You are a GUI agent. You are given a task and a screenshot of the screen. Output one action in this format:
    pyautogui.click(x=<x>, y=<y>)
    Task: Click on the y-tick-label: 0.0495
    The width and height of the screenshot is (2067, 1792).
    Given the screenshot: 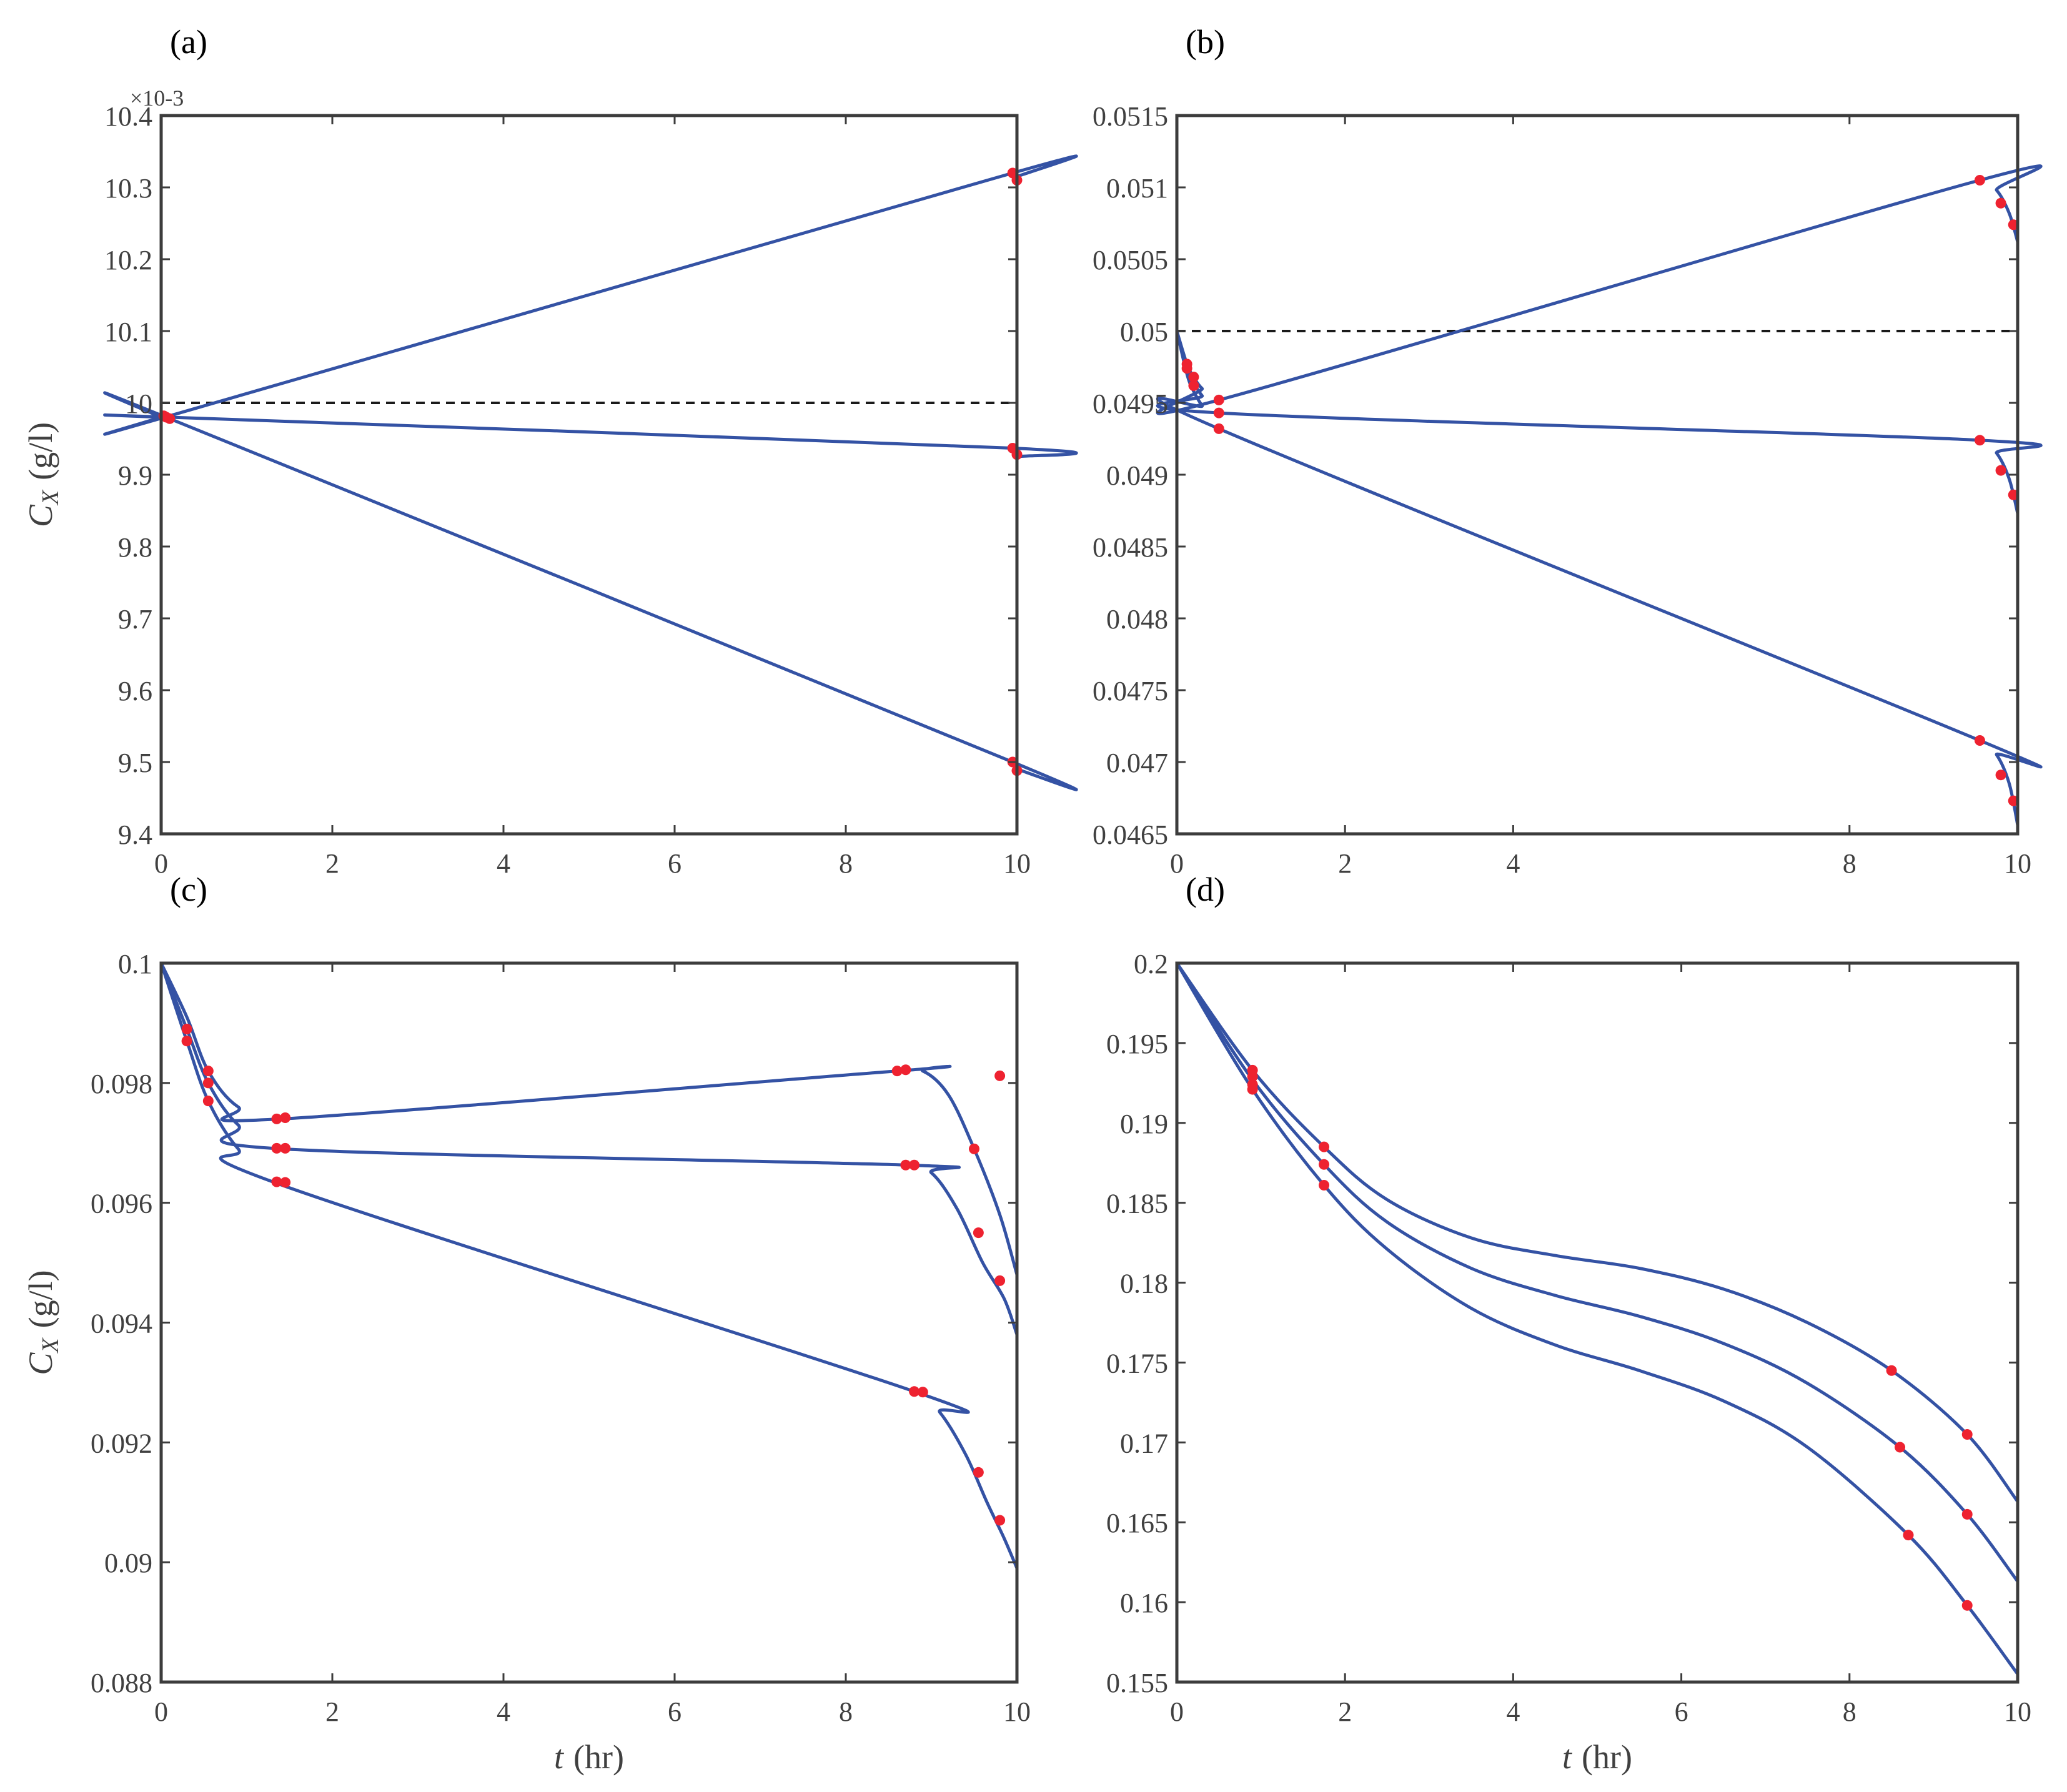 What is the action you would take?
    pyautogui.click(x=1130, y=404)
    